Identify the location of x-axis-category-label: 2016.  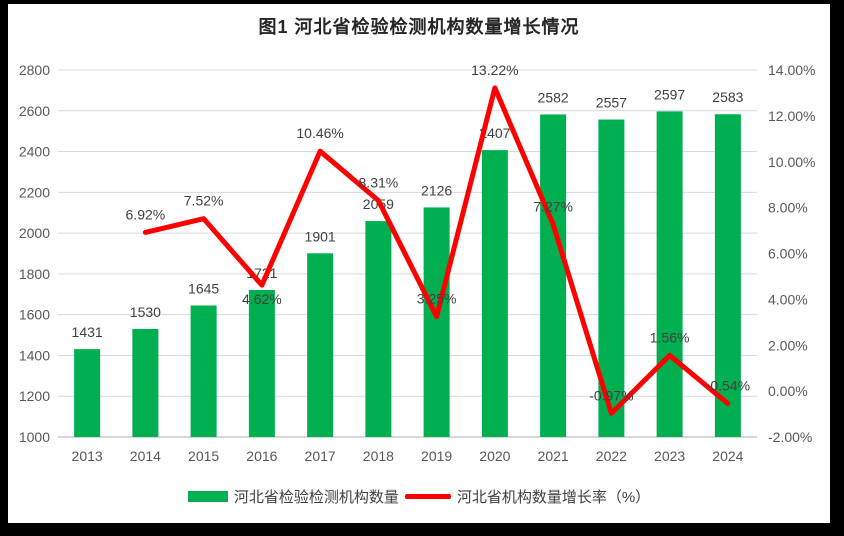
(261, 456).